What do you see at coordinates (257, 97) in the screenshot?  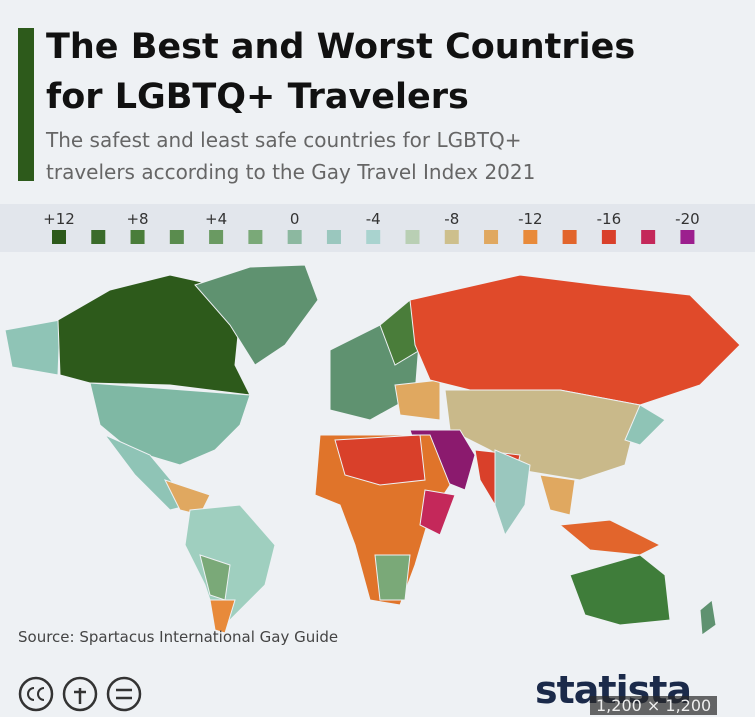 I see `title-line: for LGBTQ+ Travelers` at bounding box center [257, 97].